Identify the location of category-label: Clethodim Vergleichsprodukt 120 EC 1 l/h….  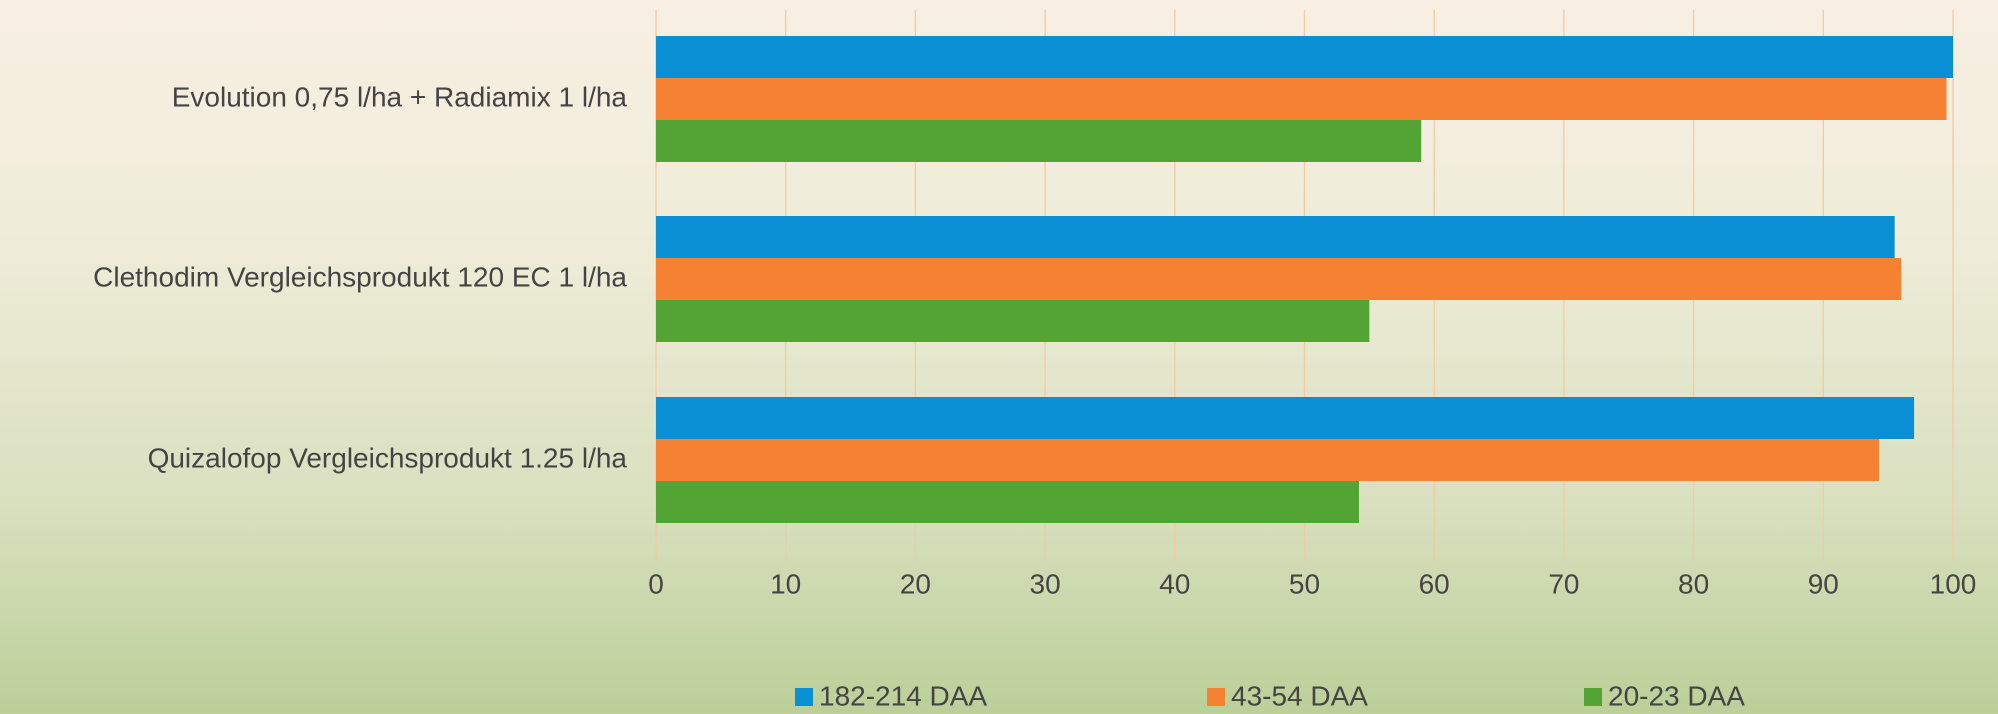
(360, 276).